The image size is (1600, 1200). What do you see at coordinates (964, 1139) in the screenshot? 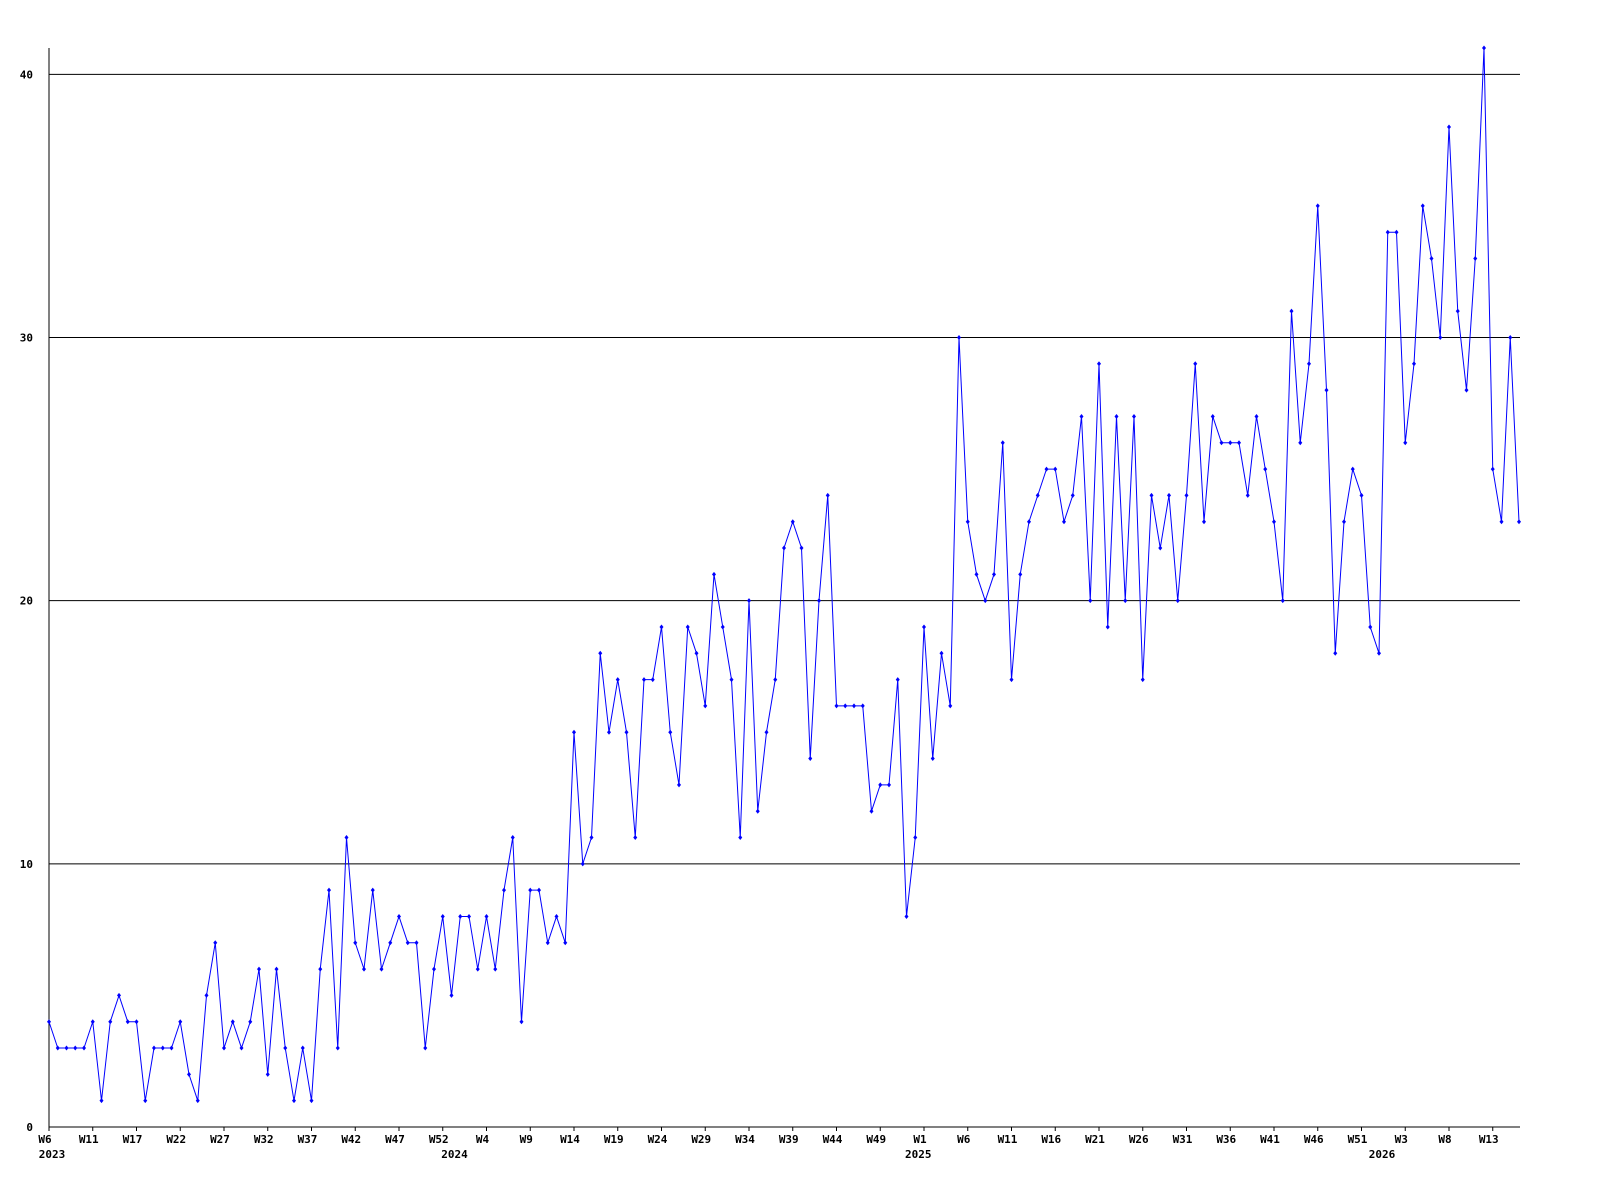
I see `x-tick-label: W6` at bounding box center [964, 1139].